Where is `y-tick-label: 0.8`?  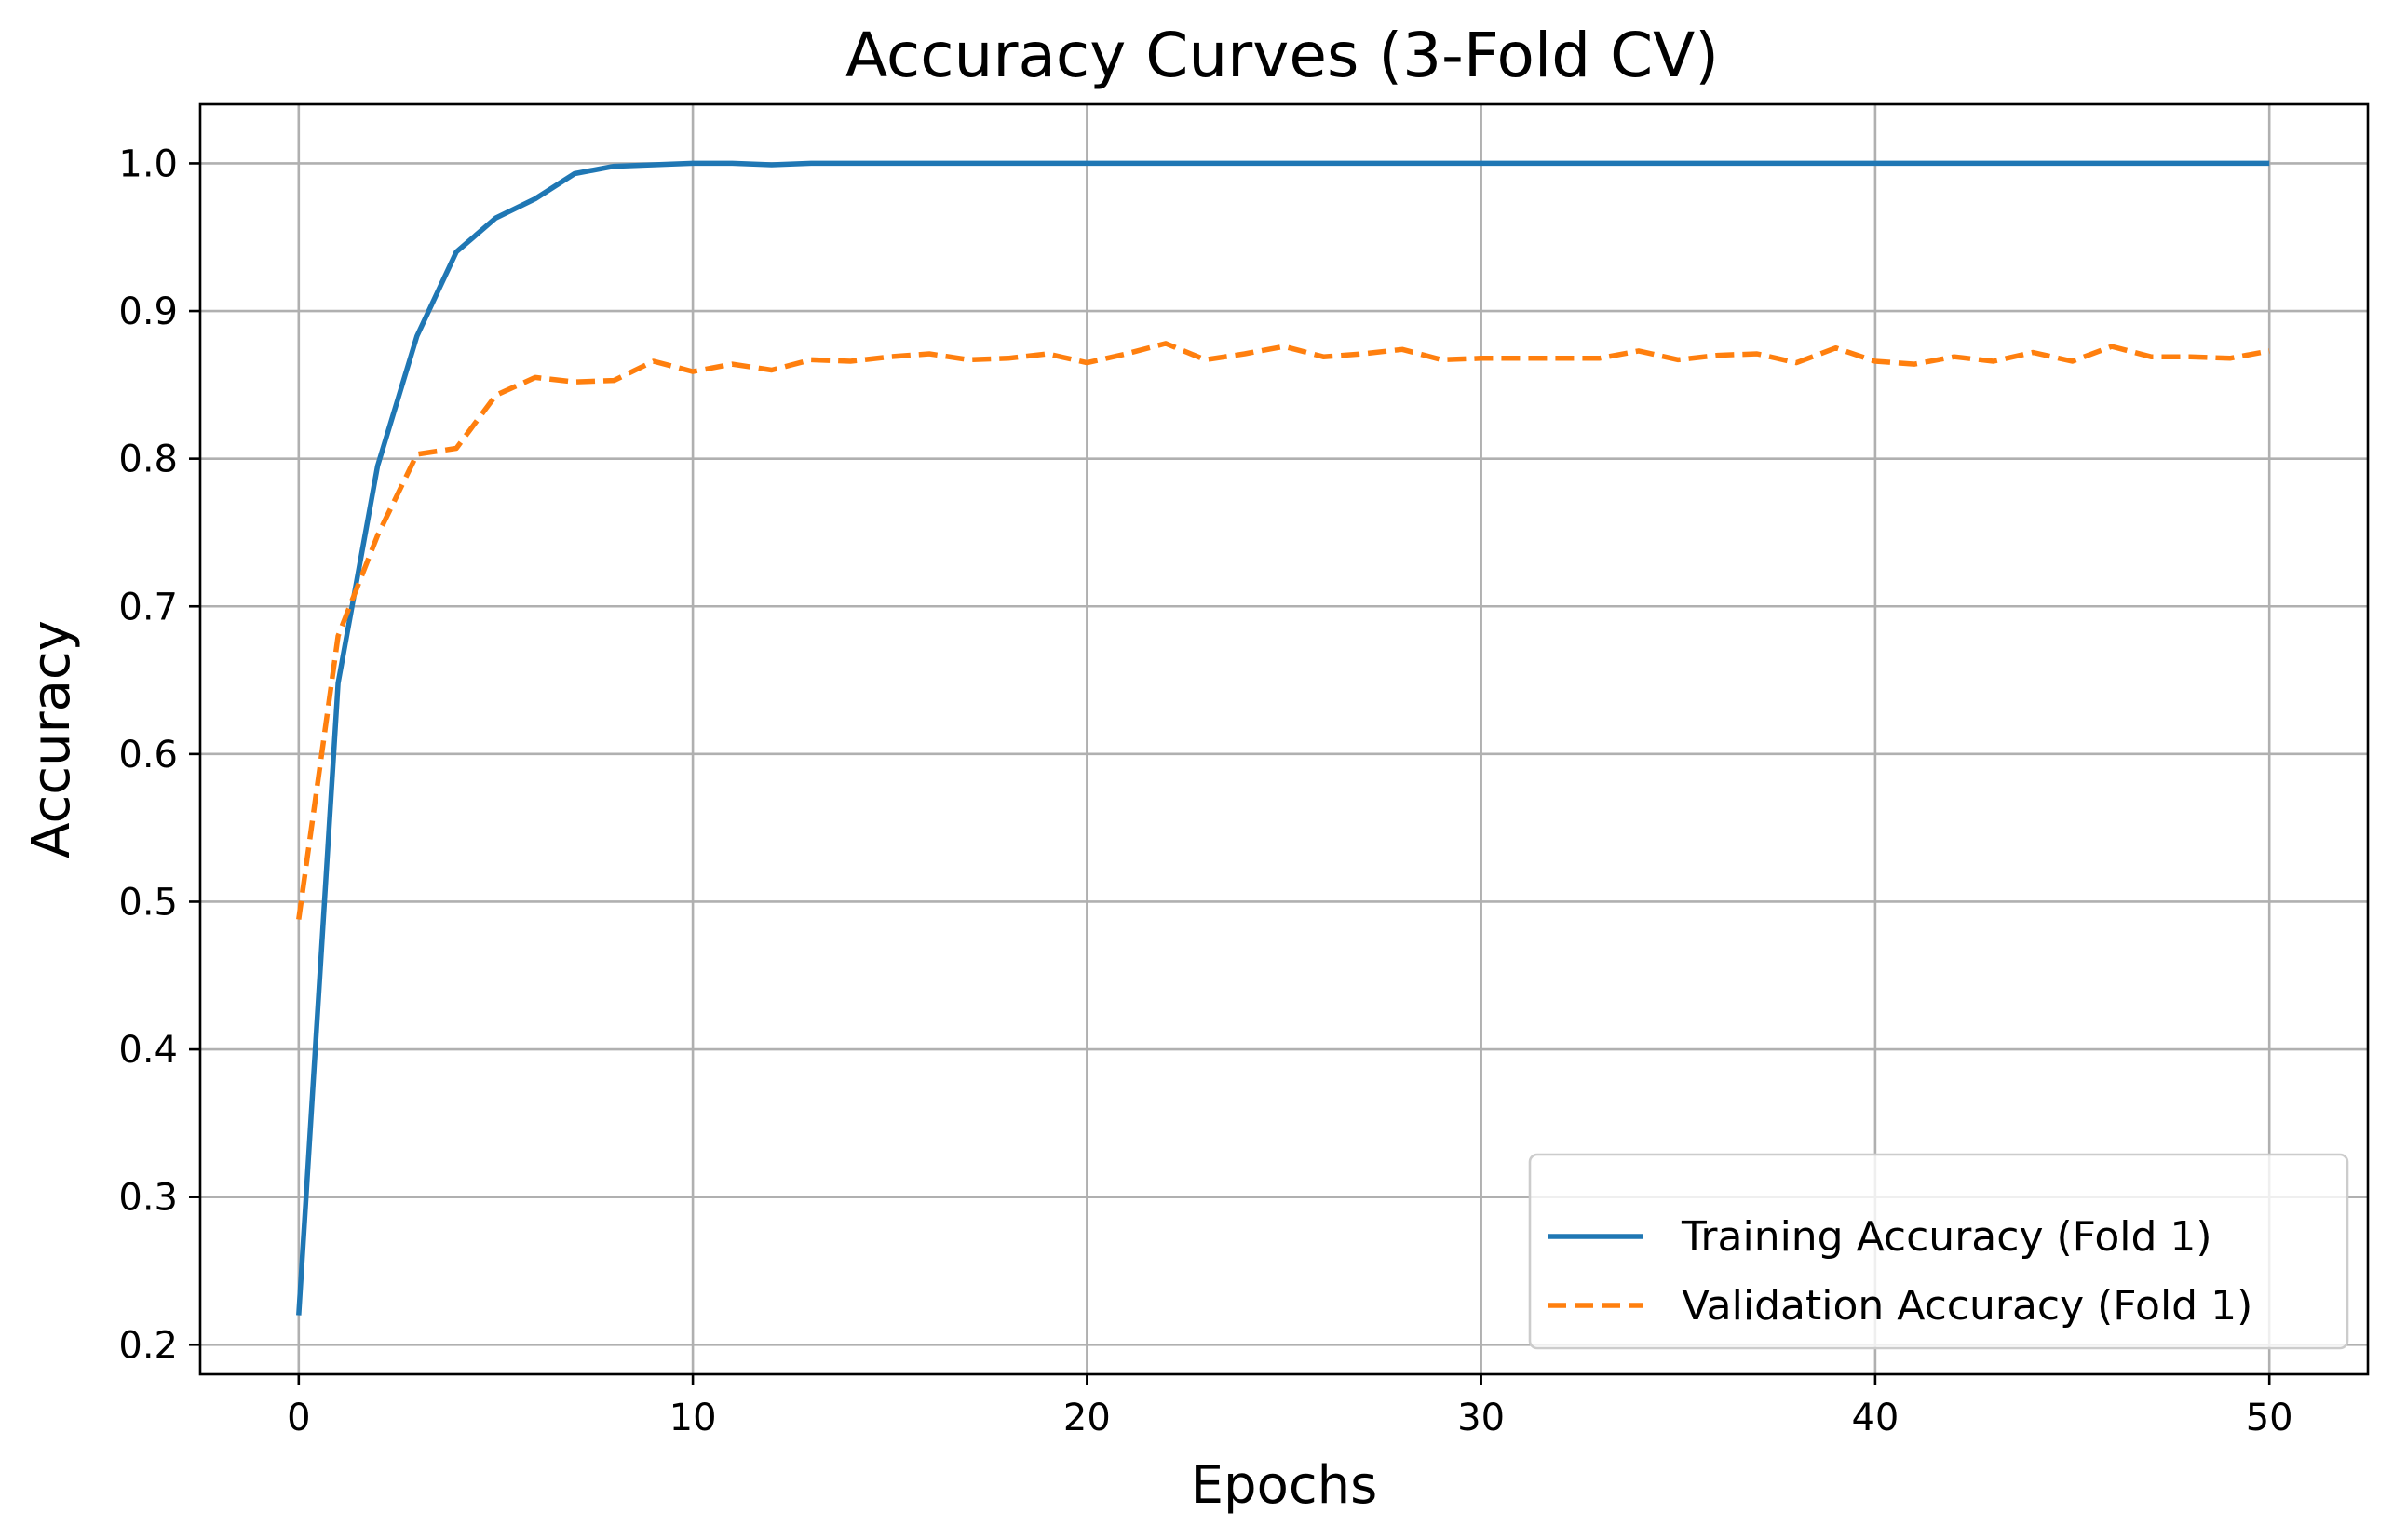
y-tick-label: 0.8 is located at coordinates (148, 460).